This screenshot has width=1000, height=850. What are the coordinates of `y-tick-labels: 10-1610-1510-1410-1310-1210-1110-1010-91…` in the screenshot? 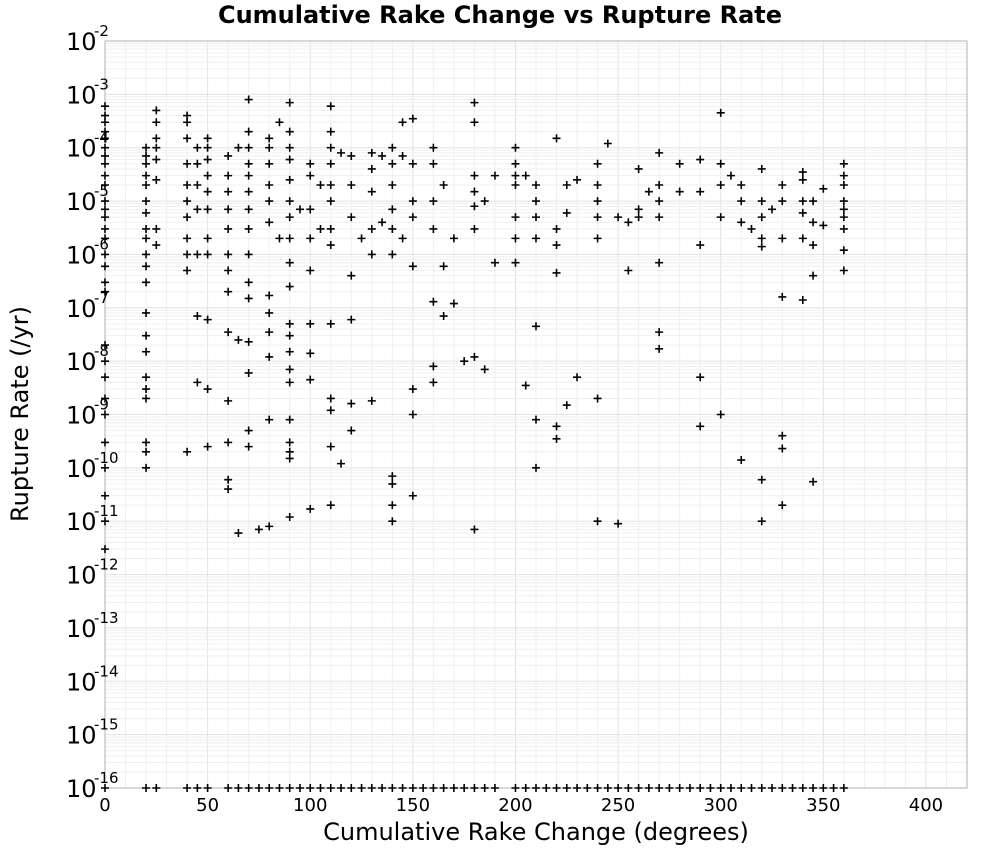 It's located at (92, 412).